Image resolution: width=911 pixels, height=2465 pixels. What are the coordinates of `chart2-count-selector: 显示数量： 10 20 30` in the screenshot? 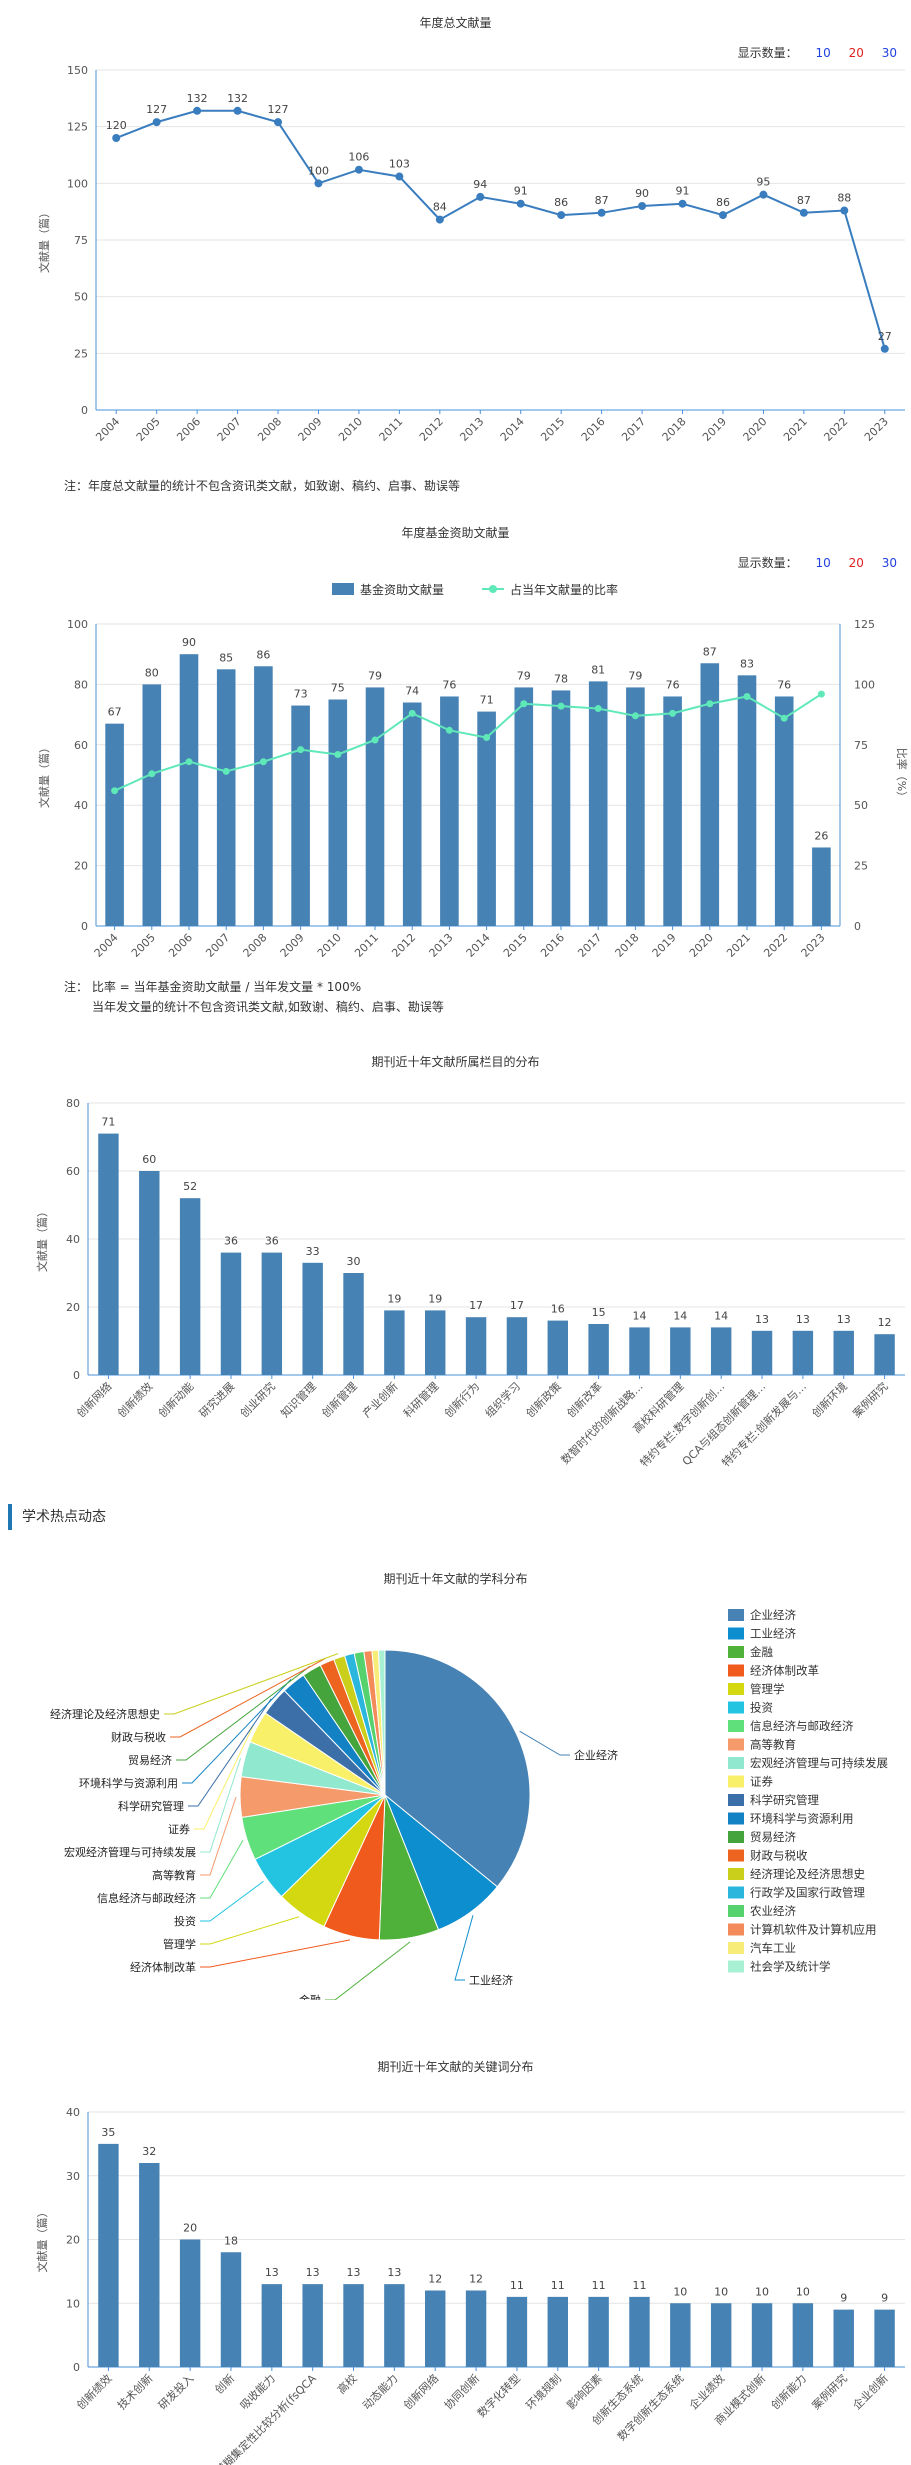 It's located at (817, 562).